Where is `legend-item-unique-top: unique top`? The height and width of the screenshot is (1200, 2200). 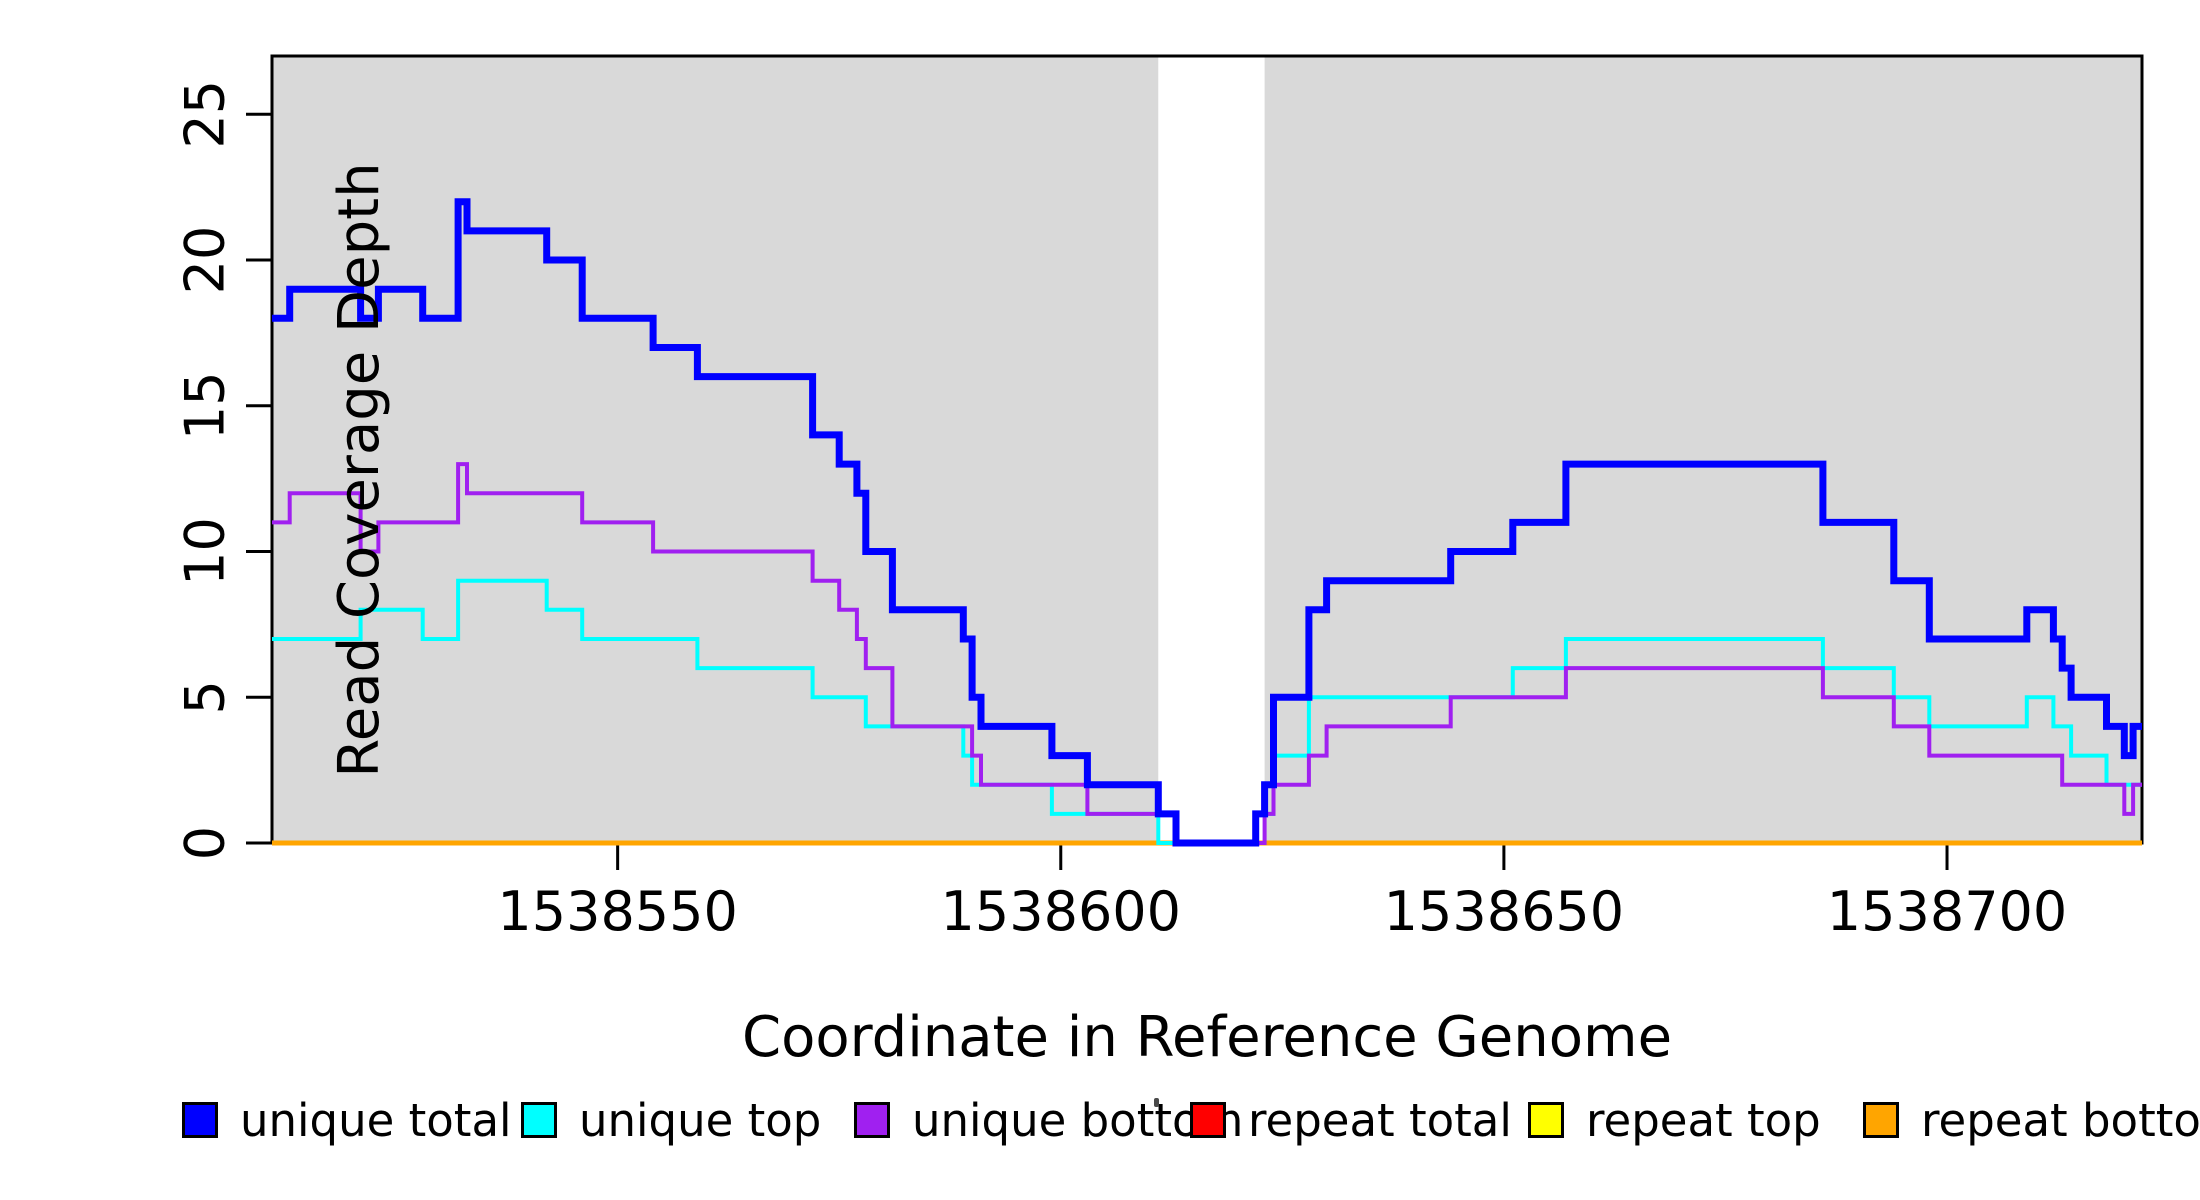
legend-item-unique-top: unique top is located at coordinates (671, 1120).